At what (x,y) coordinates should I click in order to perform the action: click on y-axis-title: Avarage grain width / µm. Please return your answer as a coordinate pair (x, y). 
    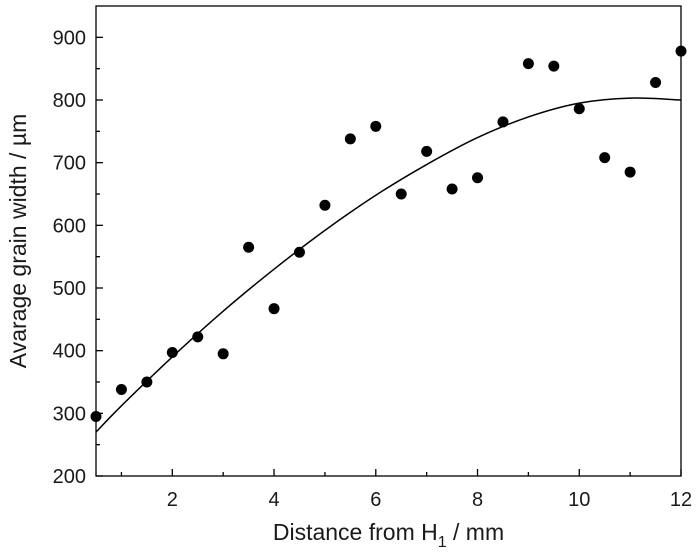
    Looking at the image, I should click on (18, 241).